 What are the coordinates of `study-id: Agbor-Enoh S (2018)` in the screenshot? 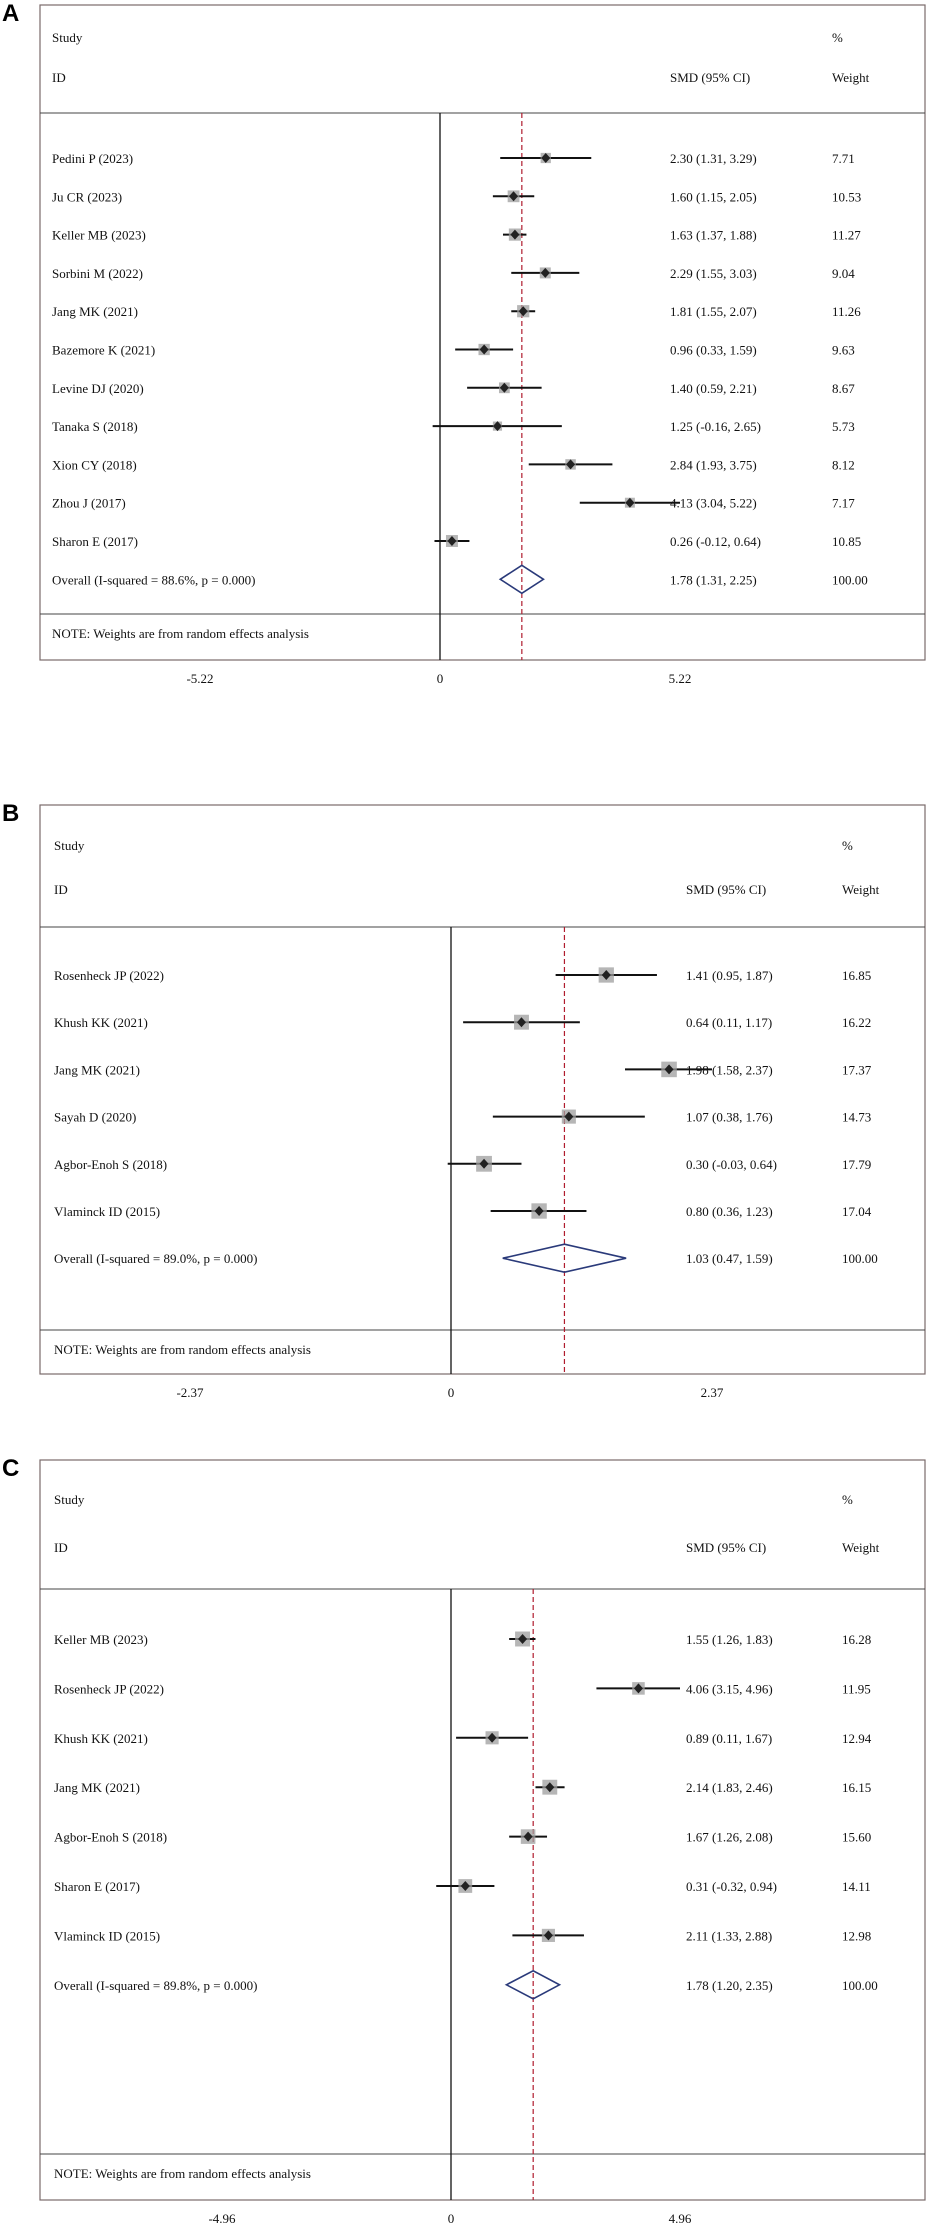 It's located at (110, 1164).